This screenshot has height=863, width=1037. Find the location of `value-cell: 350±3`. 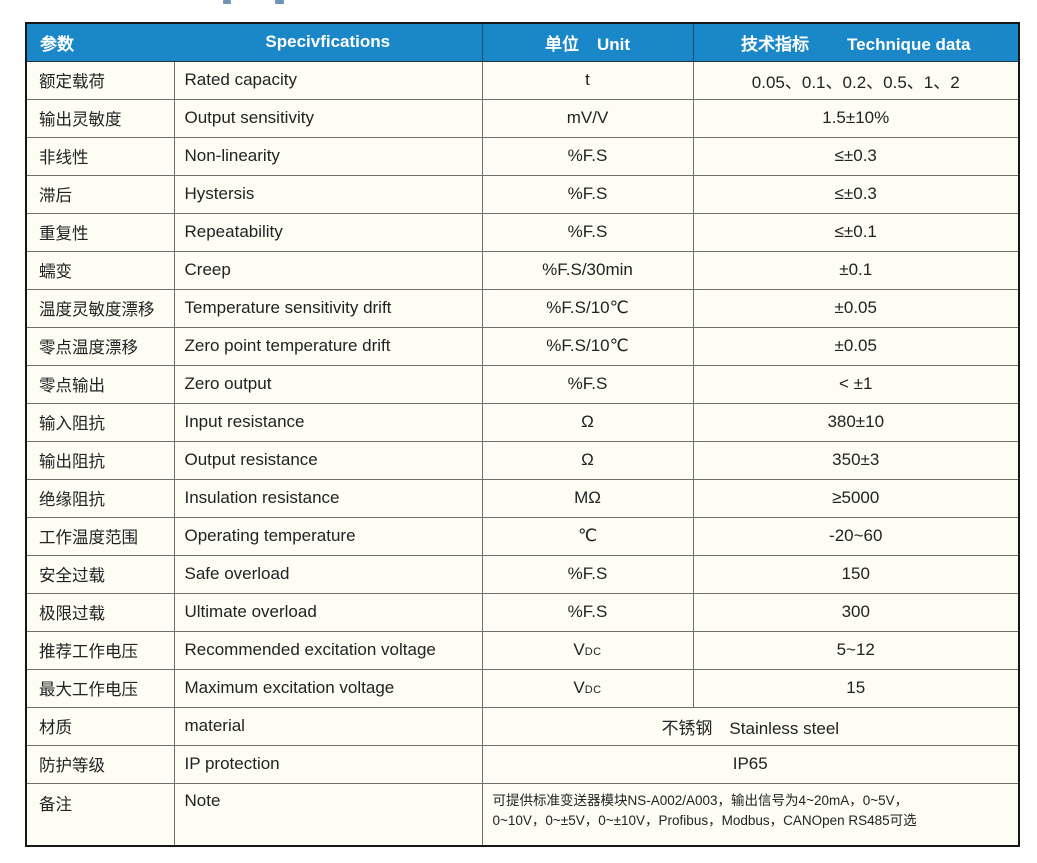

value-cell: 350±3 is located at coordinates (856, 460).